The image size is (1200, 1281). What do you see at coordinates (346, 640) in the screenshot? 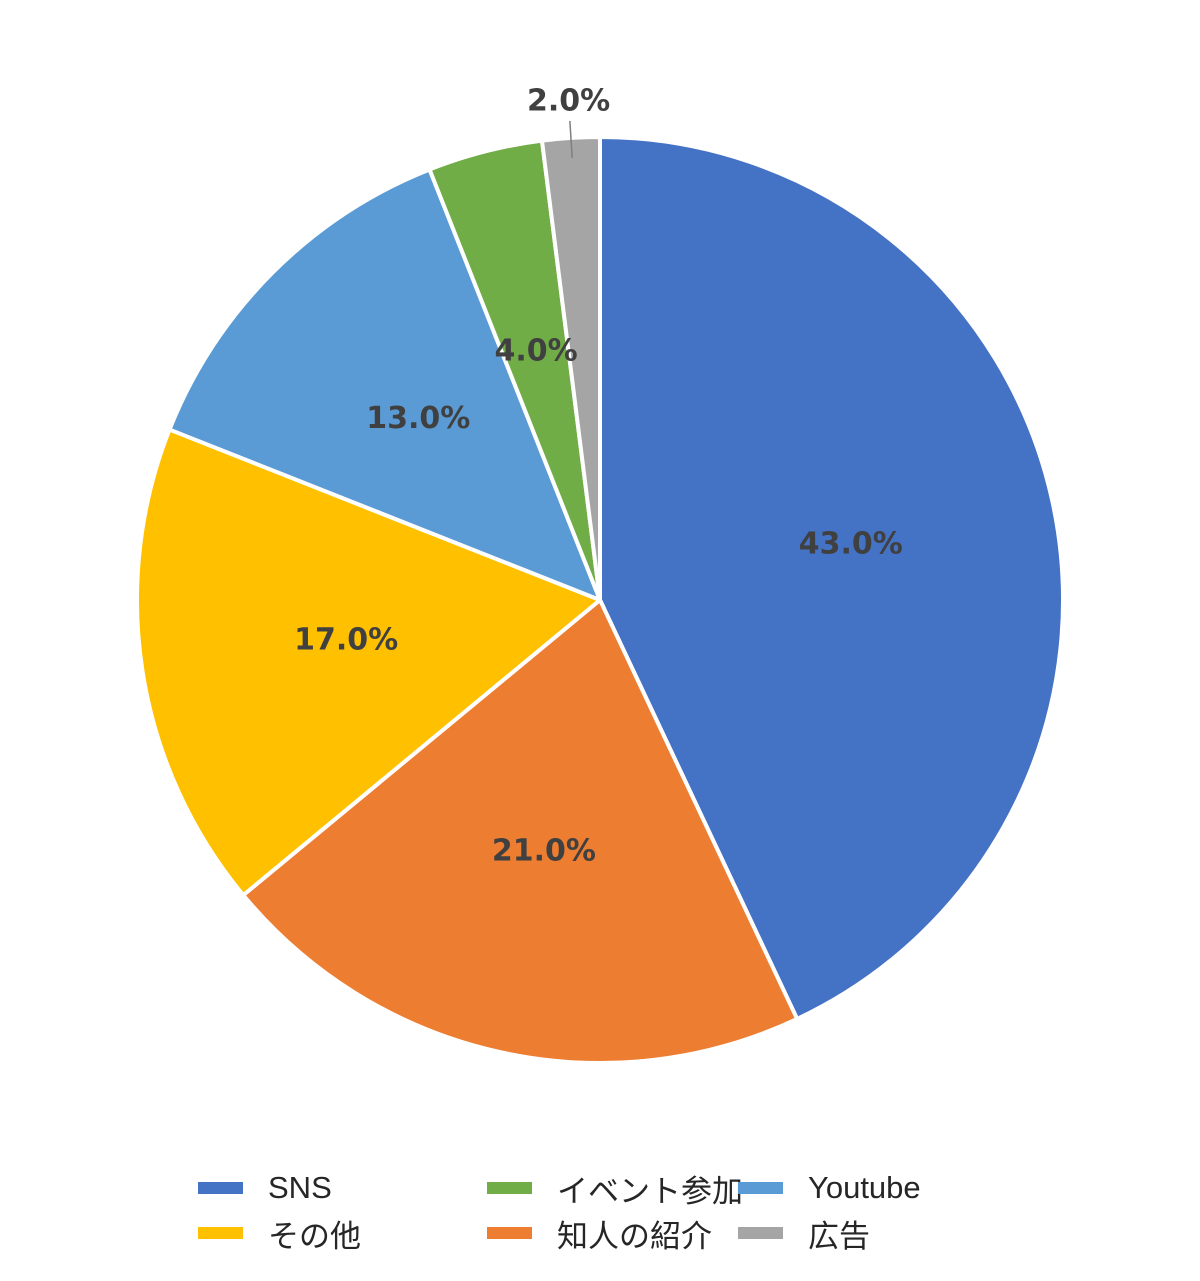
I see `data-label: 17.0%` at bounding box center [346, 640].